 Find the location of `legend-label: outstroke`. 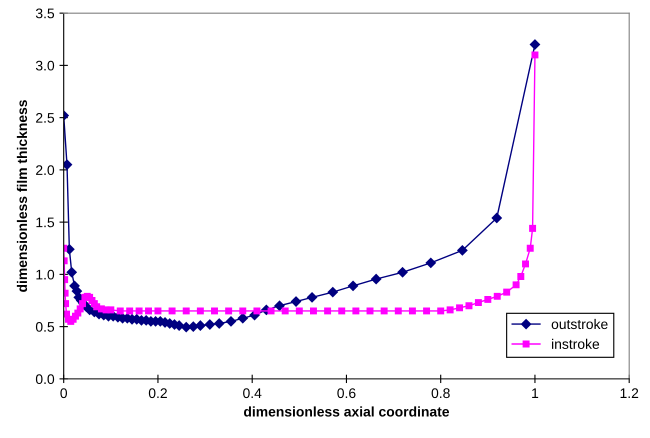

legend-label: outstroke is located at coordinates (580, 324).